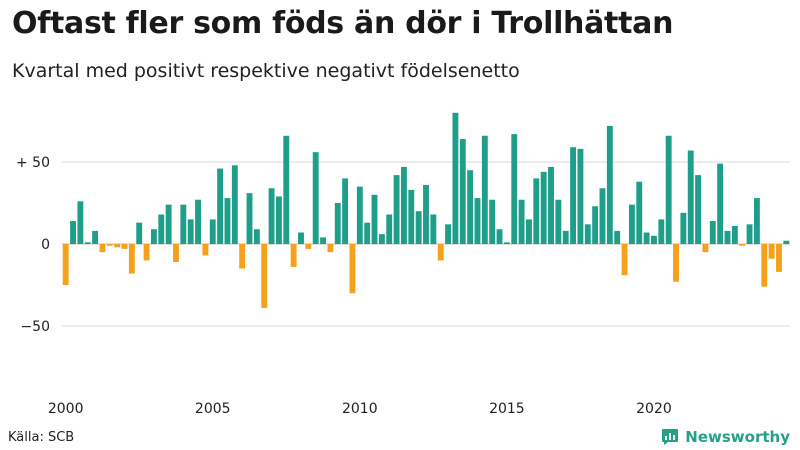 The width and height of the screenshot is (800, 450). What do you see at coordinates (33, 163) in the screenshot?
I see `y-tick-label: + 50` at bounding box center [33, 163].